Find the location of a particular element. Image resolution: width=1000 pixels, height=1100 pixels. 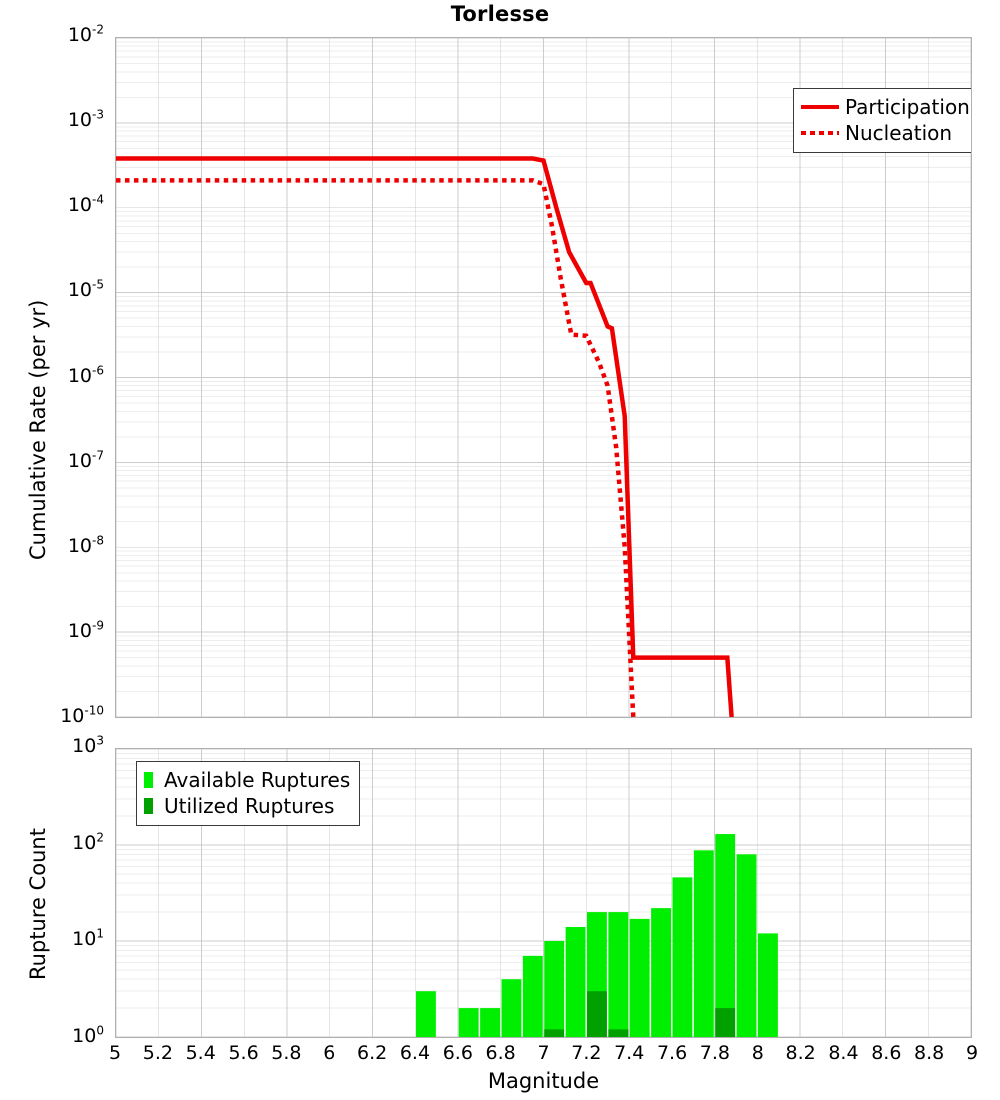

y-tick-label: 10⁰ is located at coordinates (88, 1035).